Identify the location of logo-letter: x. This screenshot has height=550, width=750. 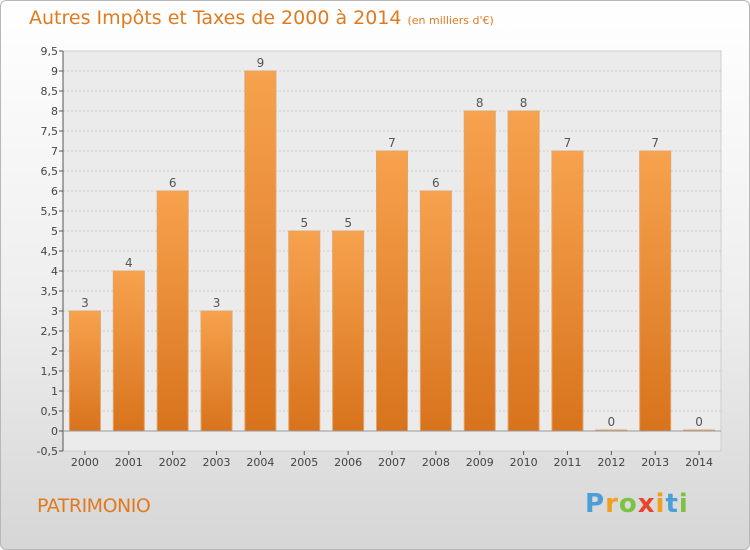
(646, 504).